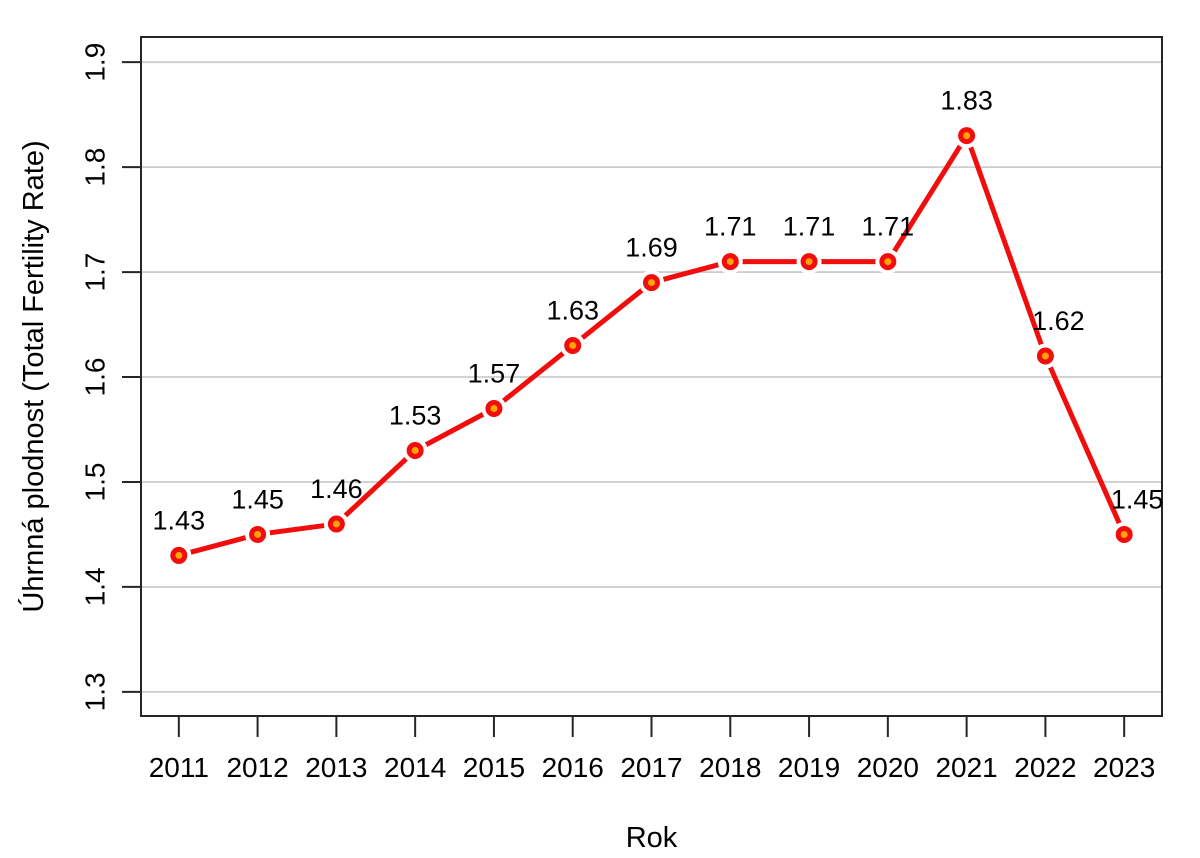 This screenshot has height=858, width=1200. Describe the element at coordinates (1058, 321) in the screenshot. I see `data-label: 1.62` at that location.